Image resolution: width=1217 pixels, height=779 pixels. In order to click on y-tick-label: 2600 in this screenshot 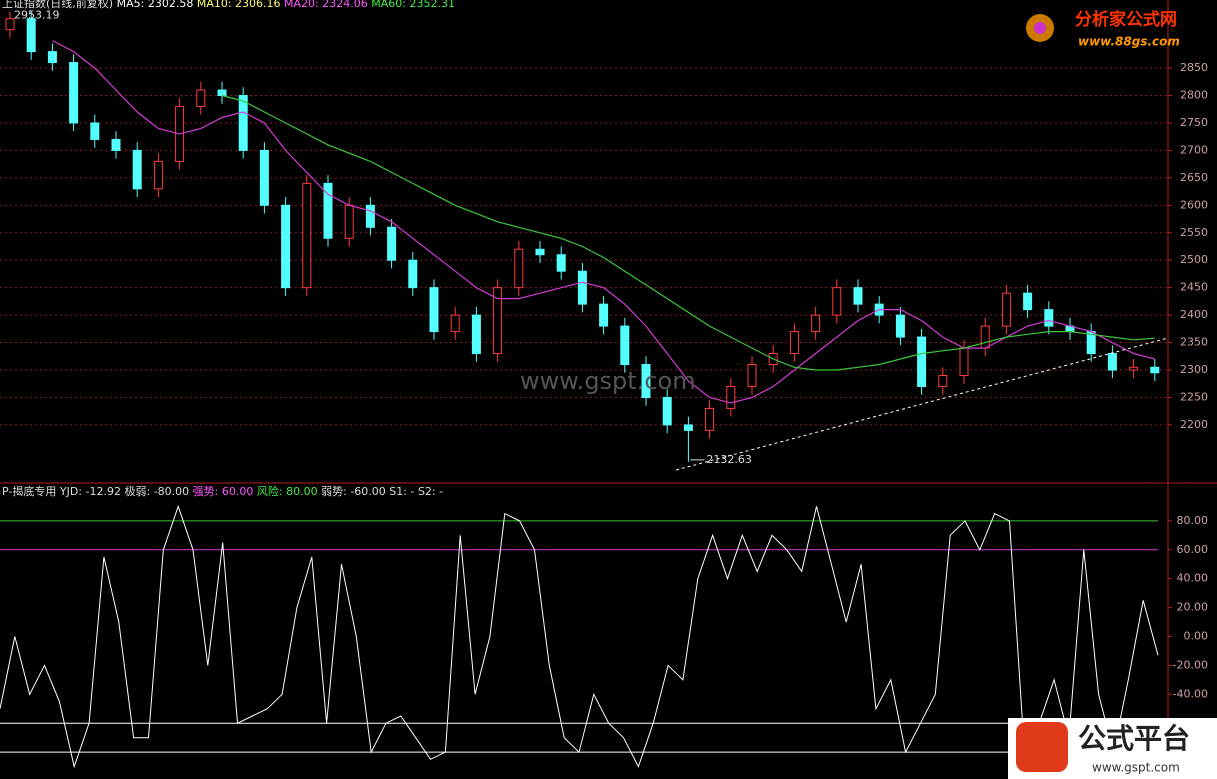, I will do `click(1194, 204)`.